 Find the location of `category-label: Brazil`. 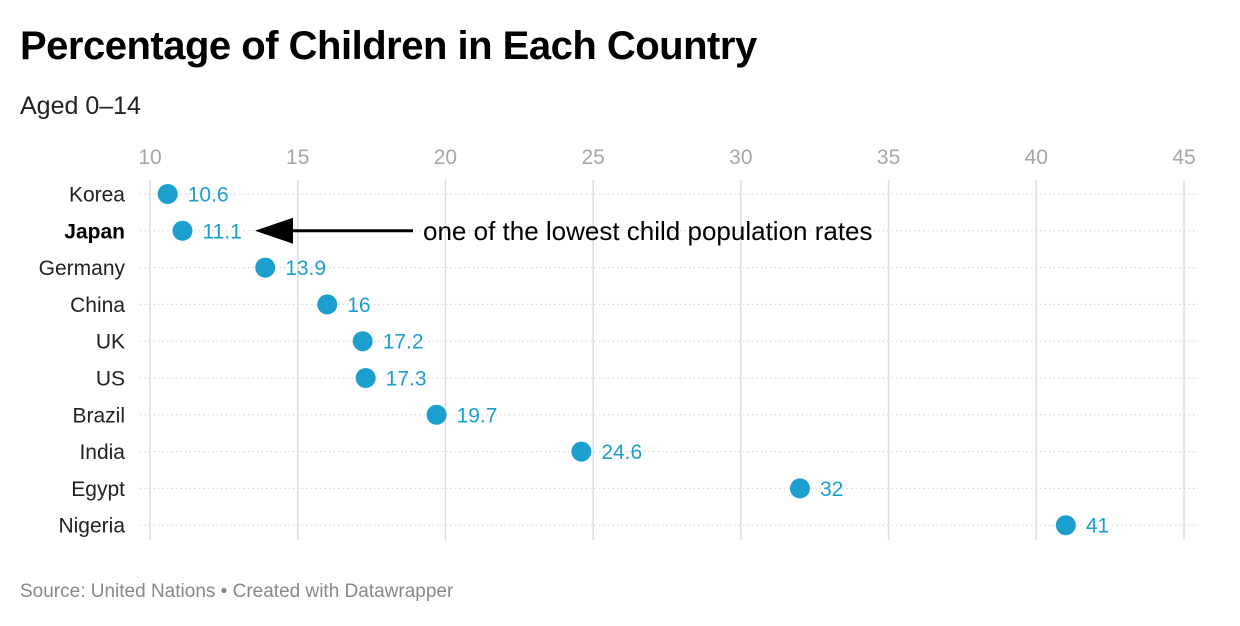

category-label: Brazil is located at coordinates (98, 415).